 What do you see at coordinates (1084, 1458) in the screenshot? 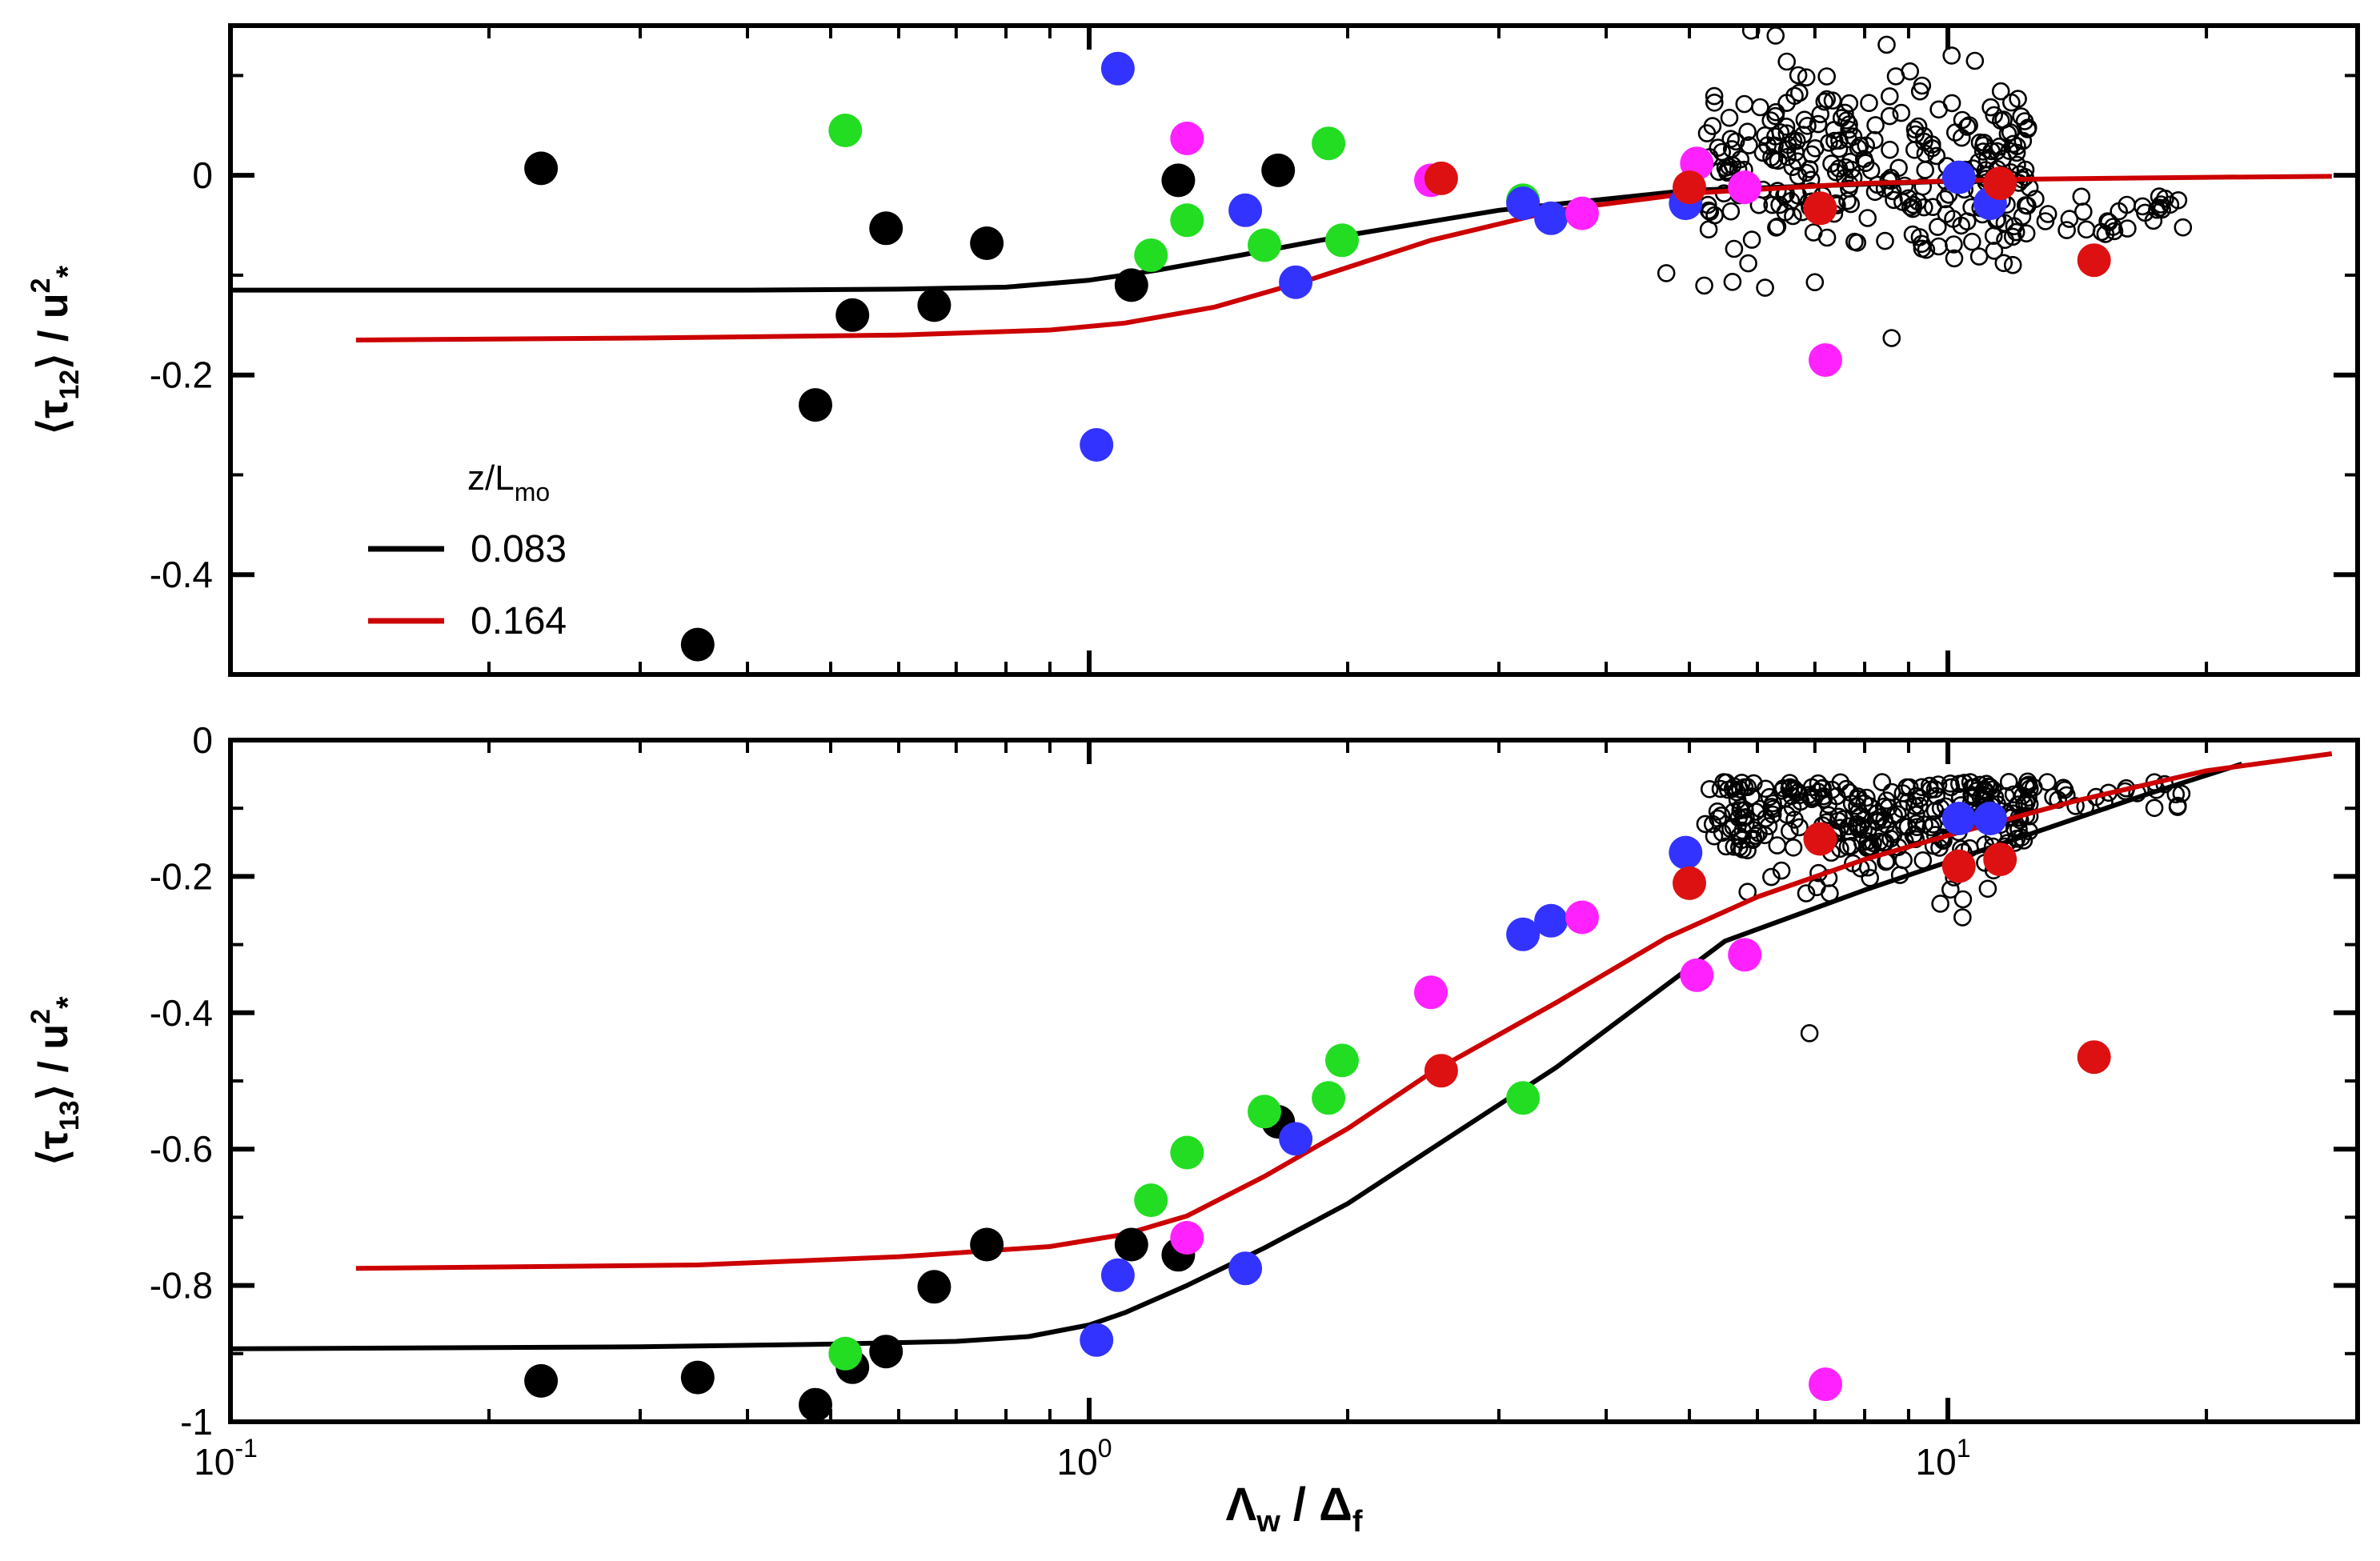
I see `x-tick-label: 100` at bounding box center [1084, 1458].